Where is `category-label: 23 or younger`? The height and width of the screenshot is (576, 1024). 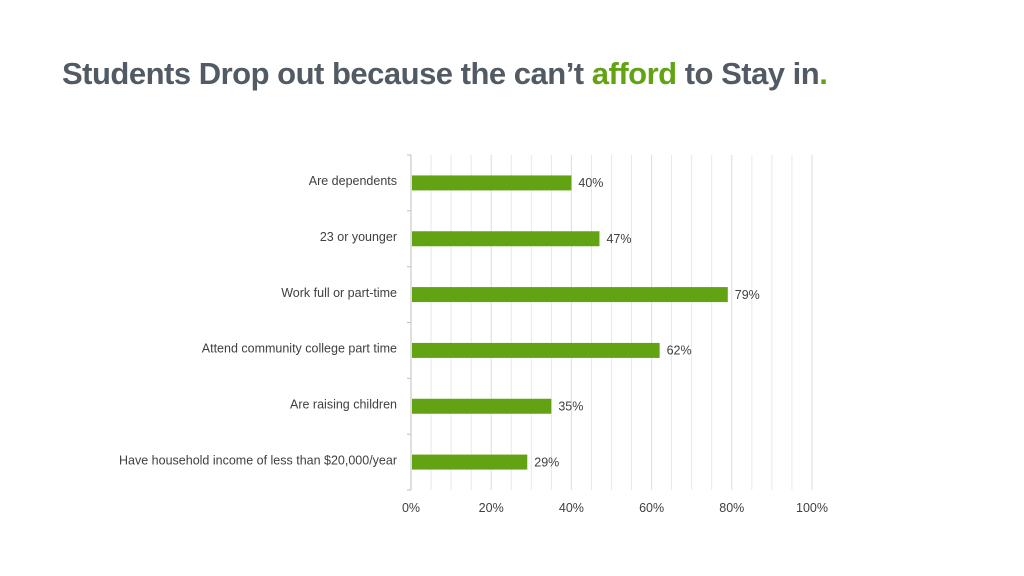 category-label: 23 or younger is located at coordinates (358, 237).